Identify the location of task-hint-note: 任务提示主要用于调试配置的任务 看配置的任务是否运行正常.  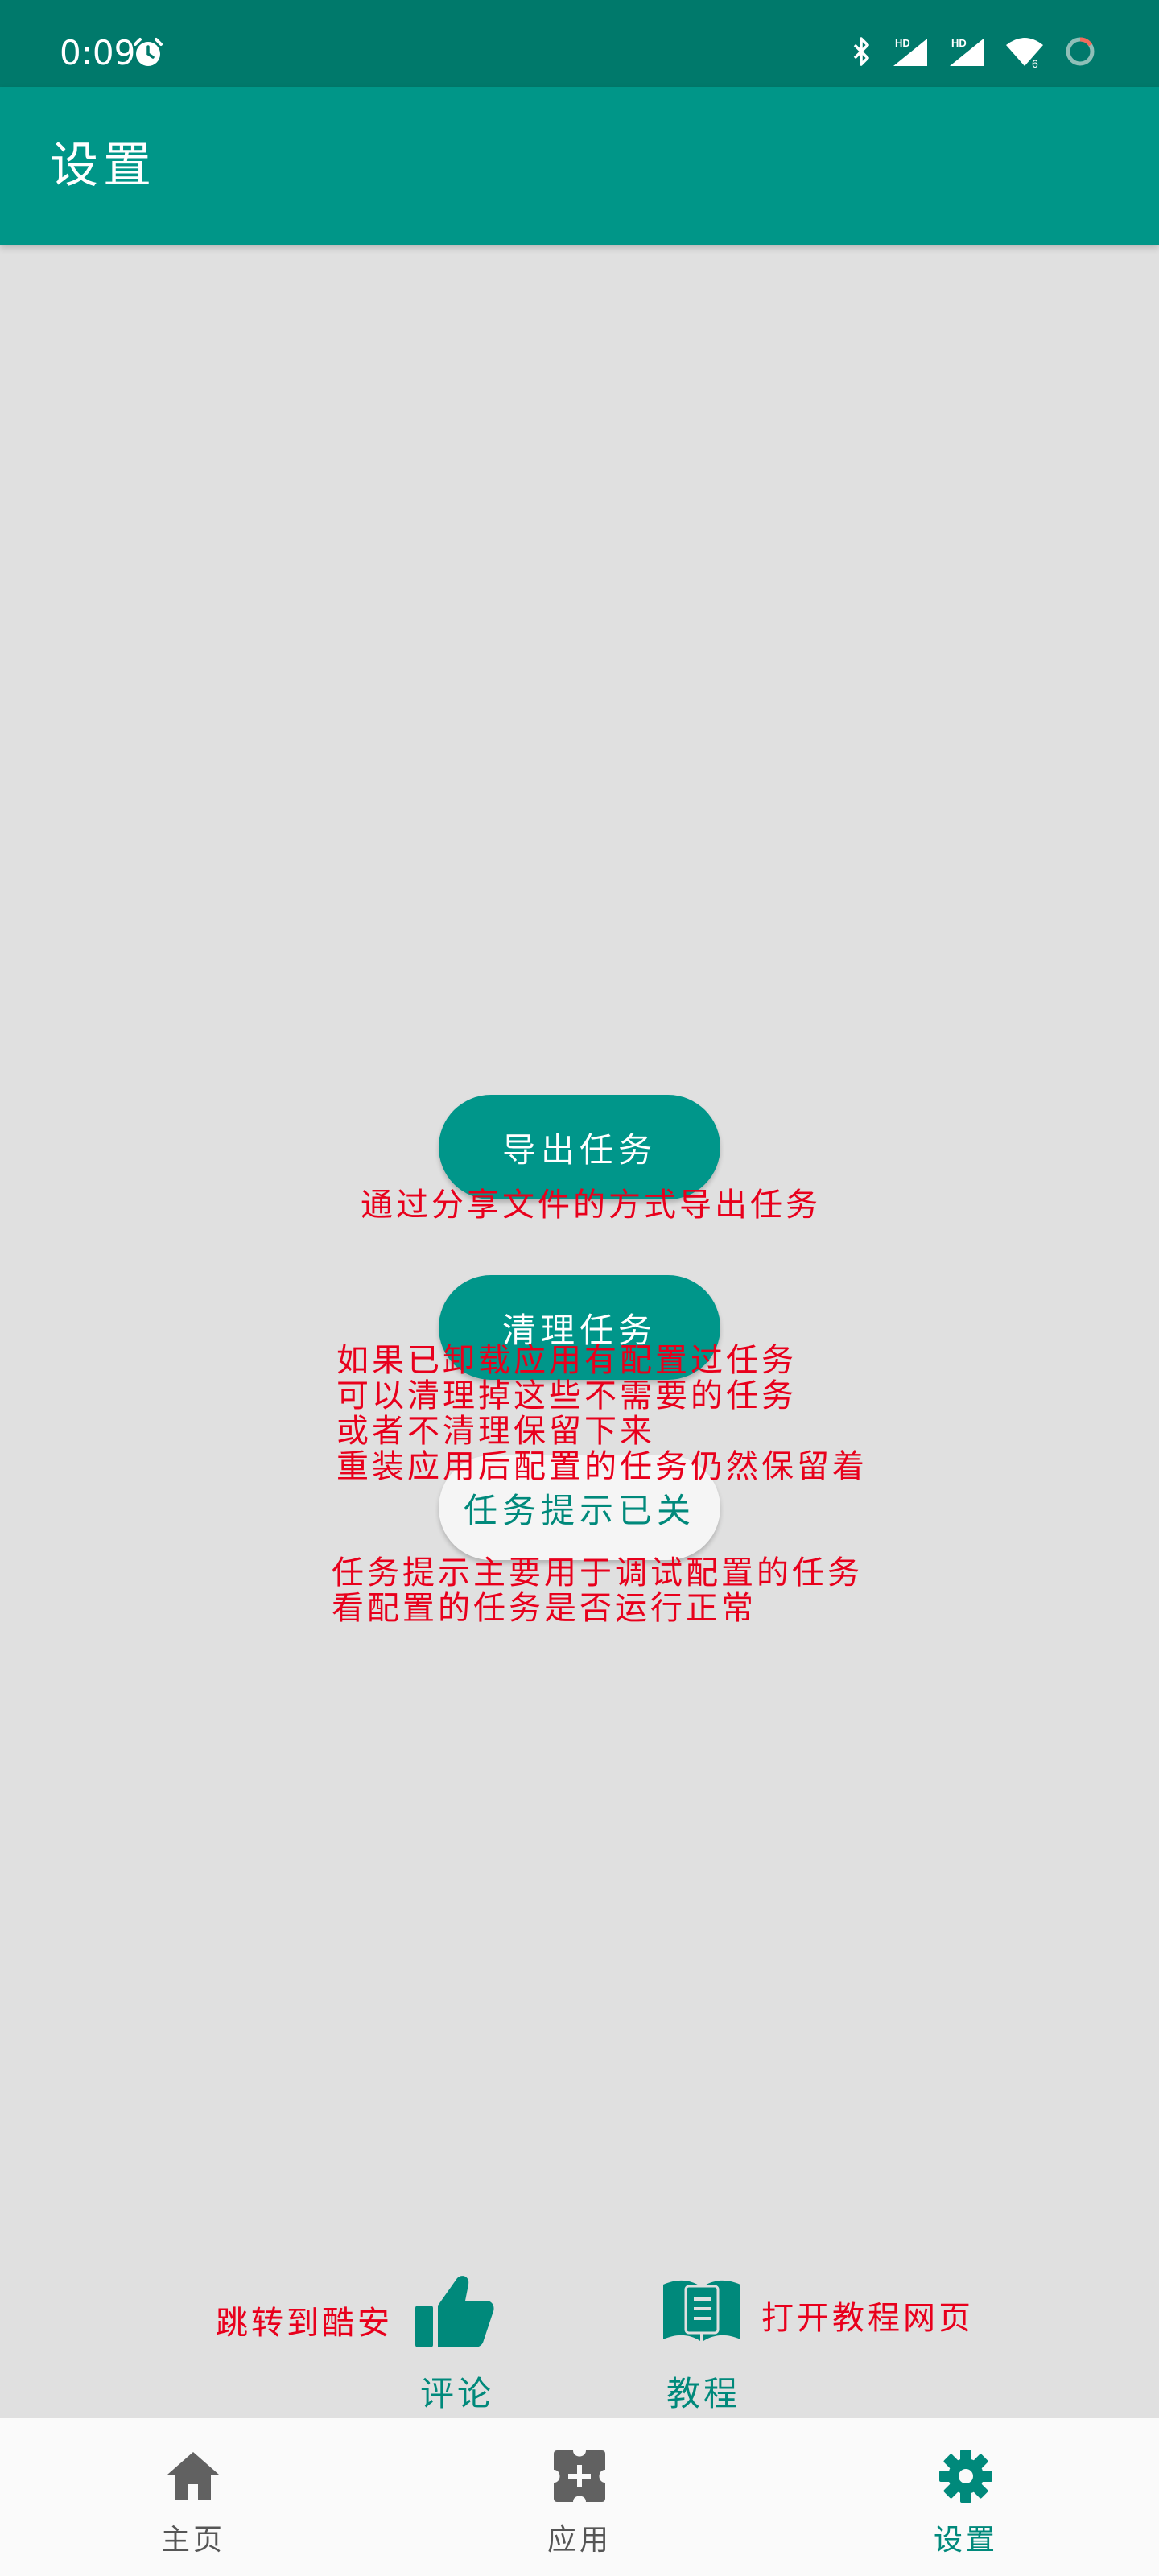
(597, 1590).